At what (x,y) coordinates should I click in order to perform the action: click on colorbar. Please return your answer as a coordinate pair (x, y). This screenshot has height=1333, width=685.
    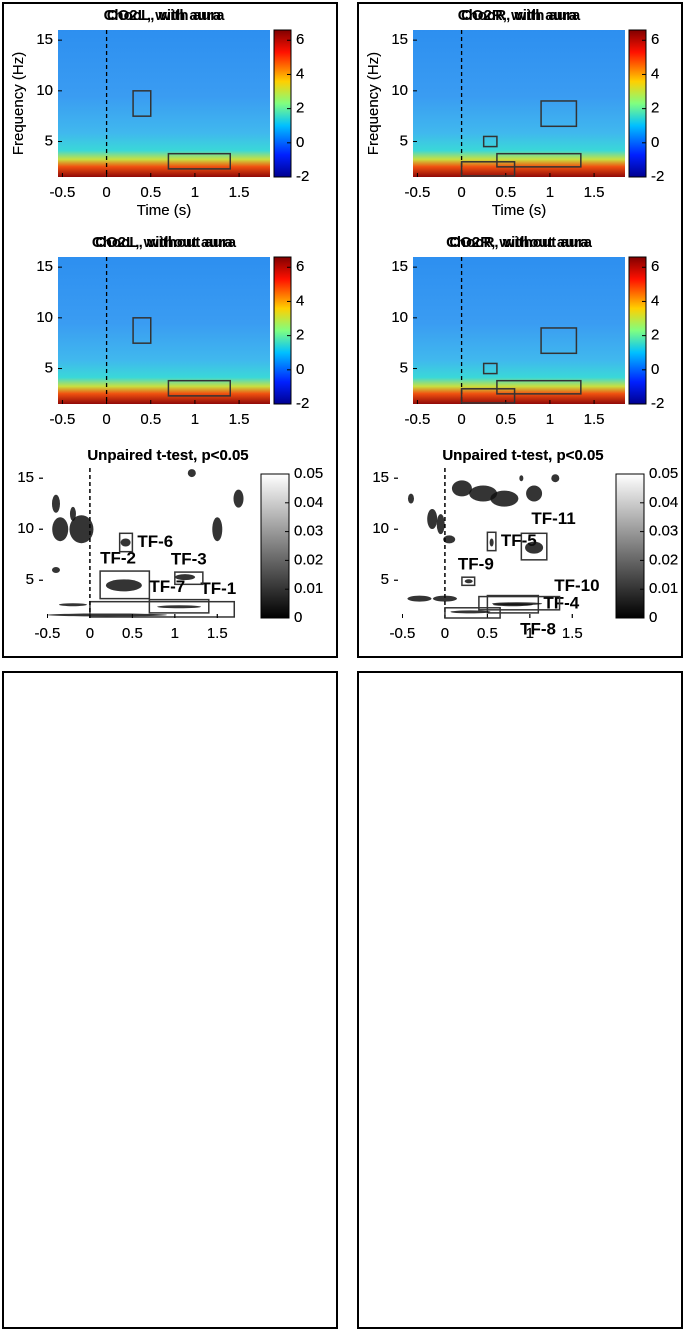
    Looking at the image, I should click on (282, 103).